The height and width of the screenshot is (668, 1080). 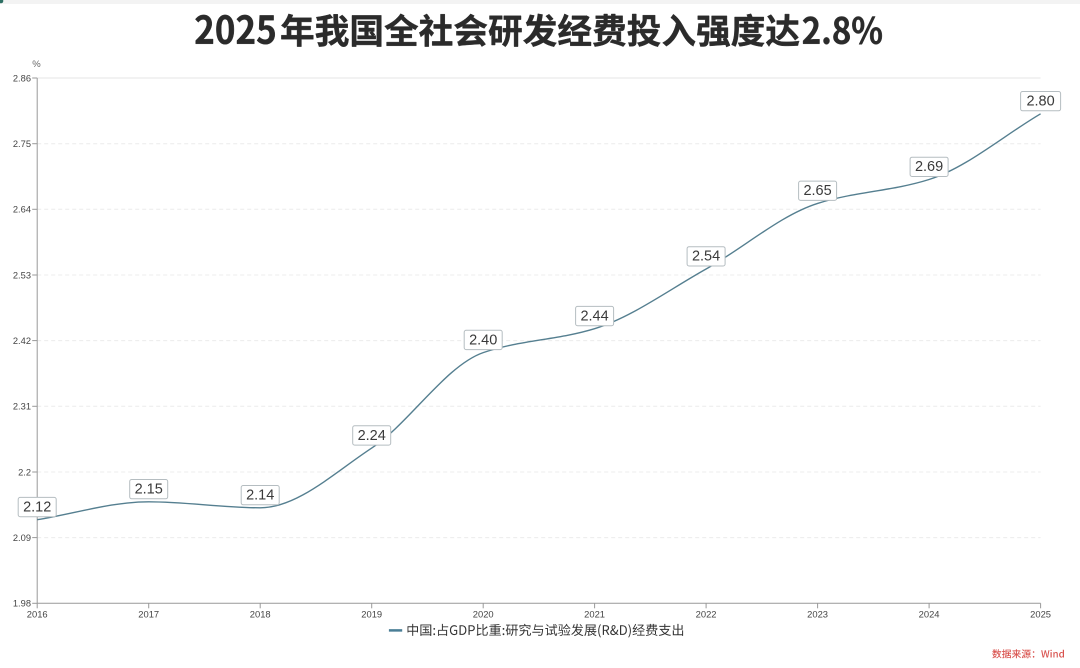 What do you see at coordinates (148, 614) in the screenshot?
I see `svg-text: 2017` at bounding box center [148, 614].